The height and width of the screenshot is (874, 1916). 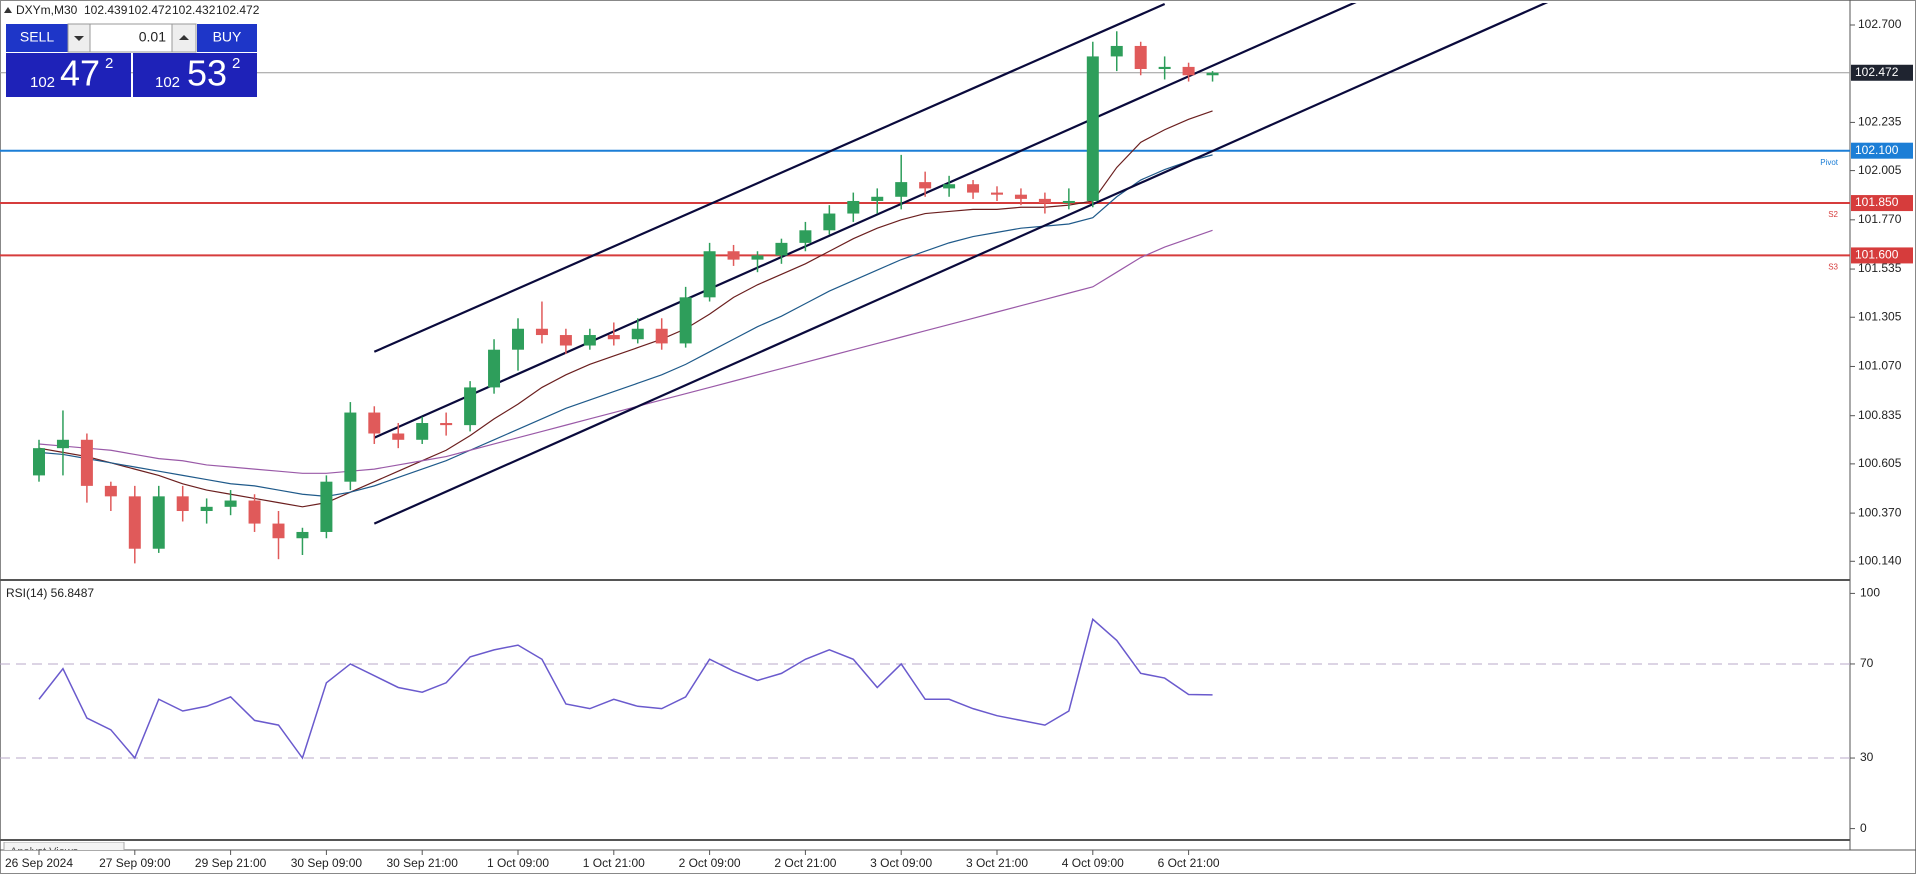 What do you see at coordinates (1880, 24) in the screenshot?
I see `y-tick-label: 102.700` at bounding box center [1880, 24].